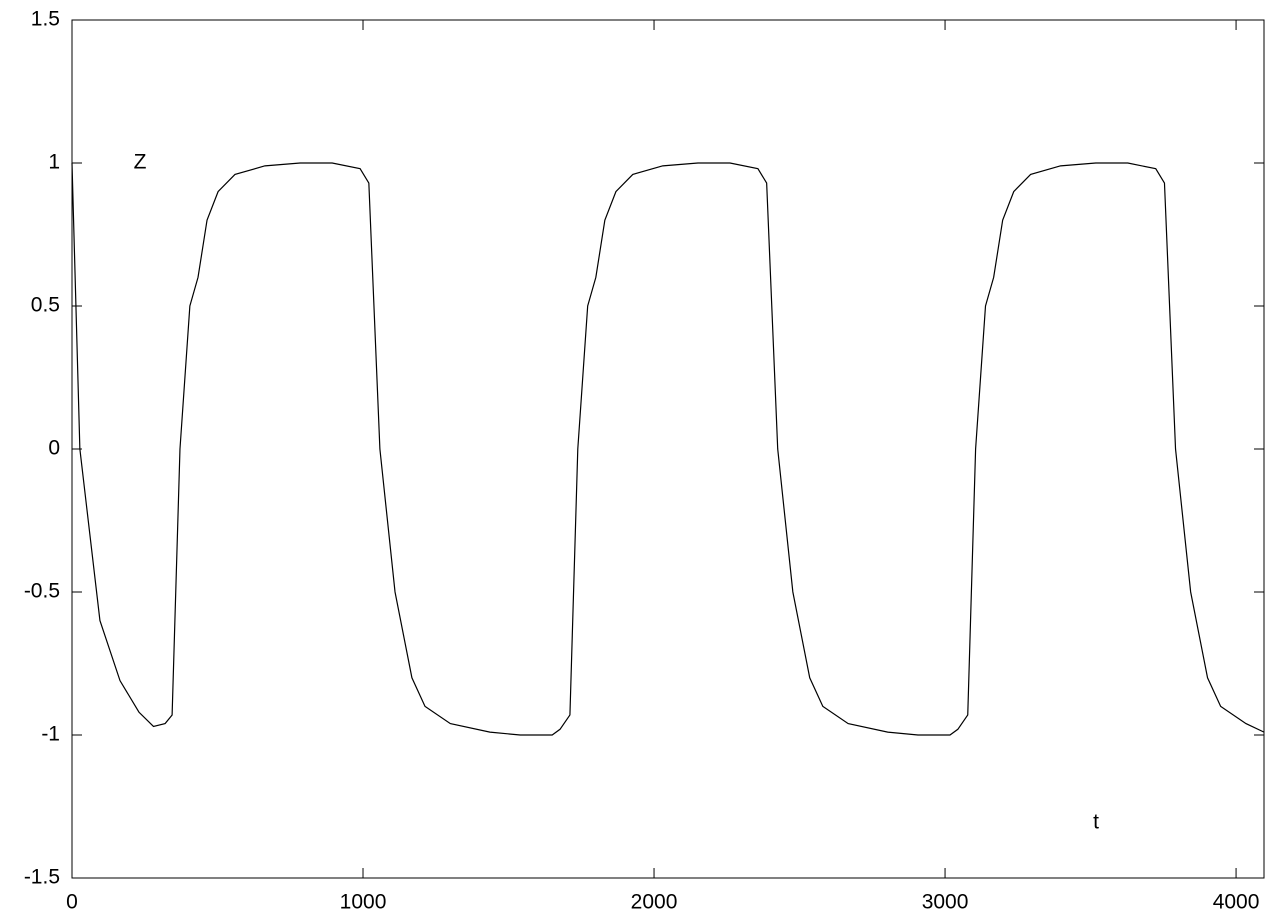  What do you see at coordinates (1096, 822) in the screenshot?
I see `x-axis-label: t` at bounding box center [1096, 822].